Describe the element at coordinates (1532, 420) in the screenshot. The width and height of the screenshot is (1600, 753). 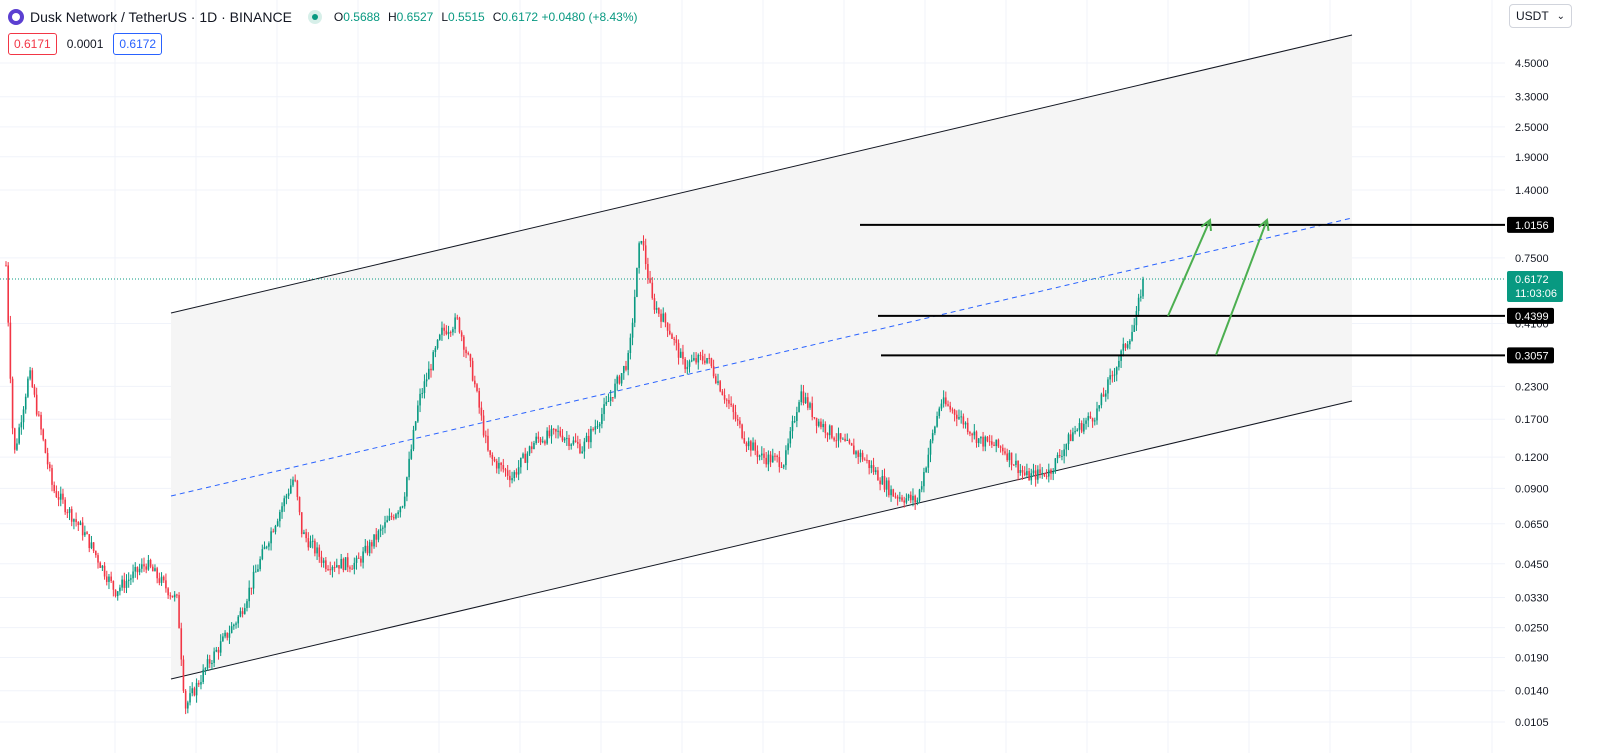
I see `axis-tick-label: 0.1700` at that location.